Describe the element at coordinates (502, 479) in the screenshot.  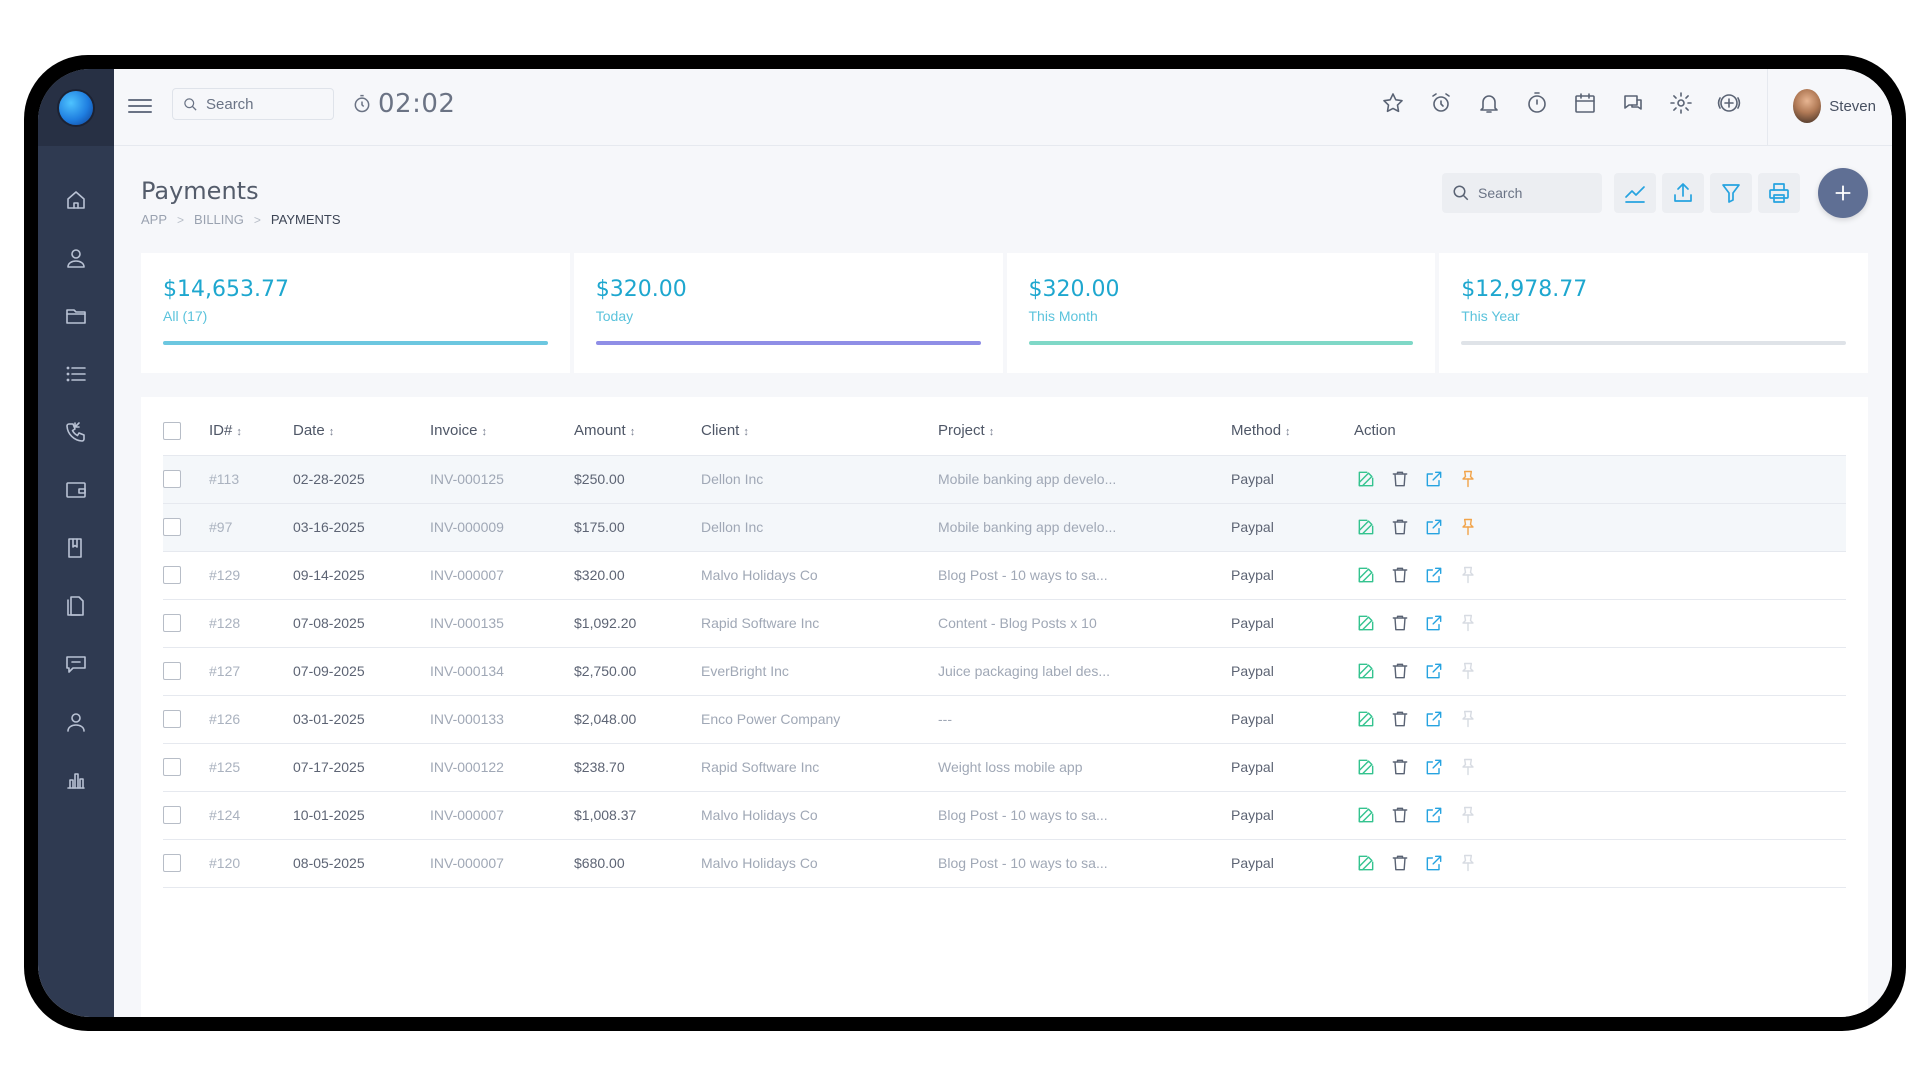
I see `invoice-link: INV-000125` at that location.